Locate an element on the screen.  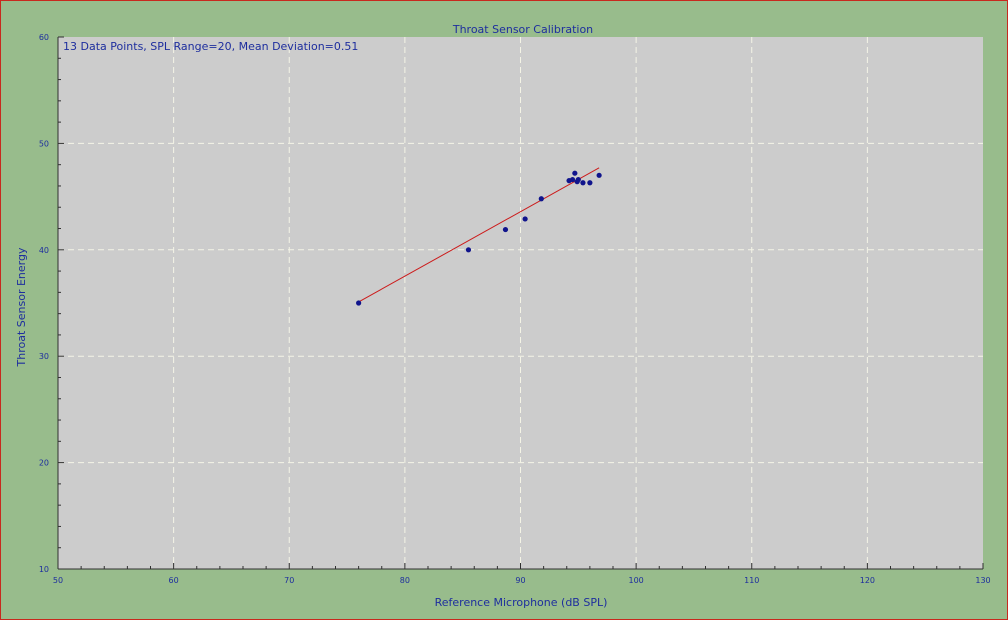
x-tick-label: 90 is located at coordinates (520, 580).